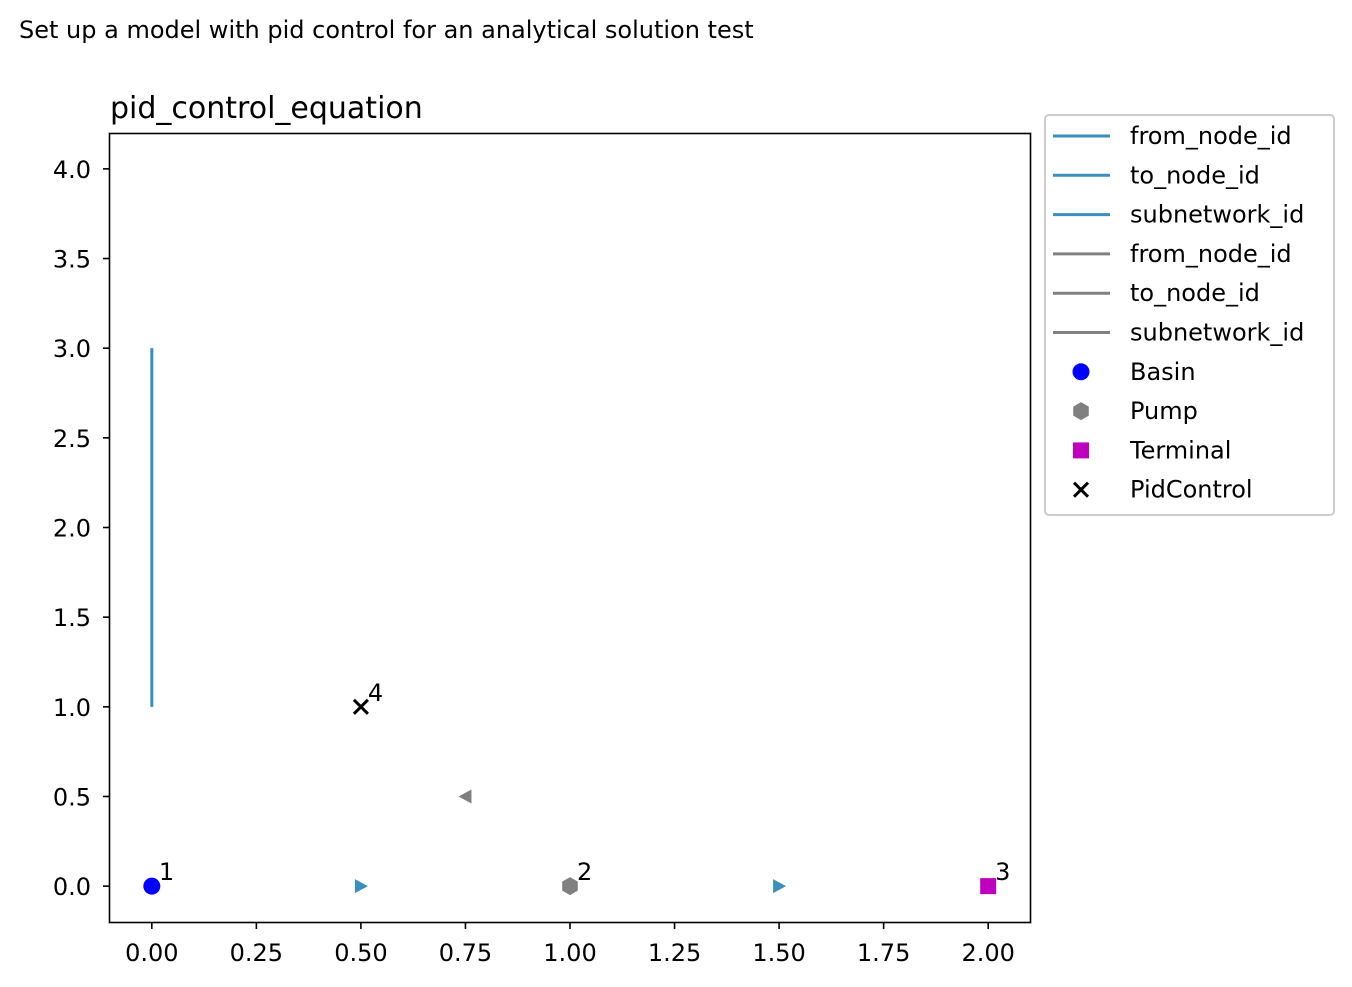 The width and height of the screenshot is (1352, 987). What do you see at coordinates (72, 529) in the screenshot?
I see `y-tick-label: 2.0` at bounding box center [72, 529].